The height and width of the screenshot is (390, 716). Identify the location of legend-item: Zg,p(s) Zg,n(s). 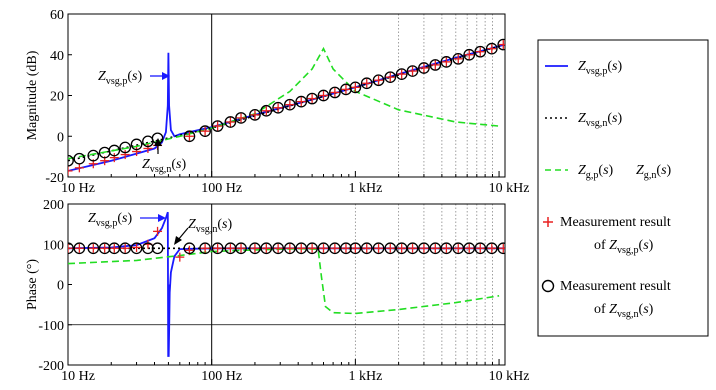
(608, 172).